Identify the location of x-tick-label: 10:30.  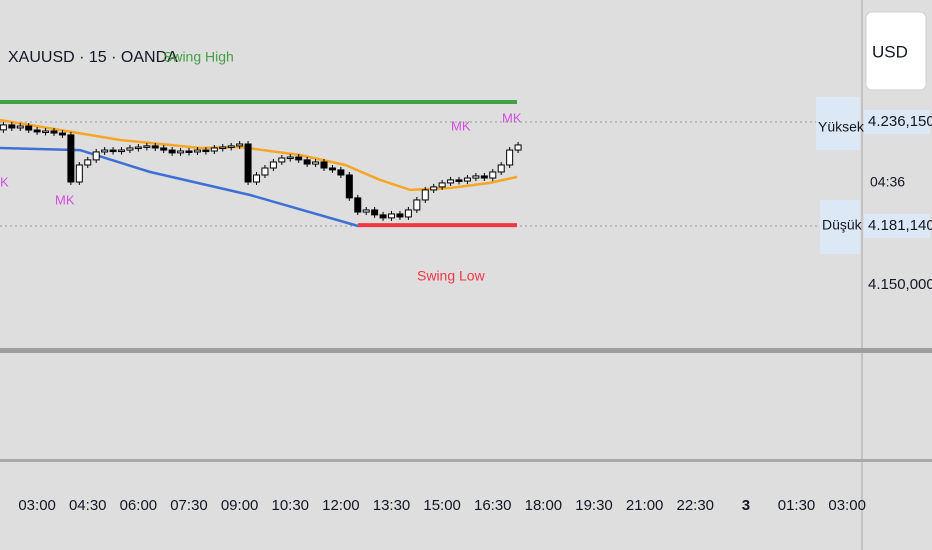
(290, 505).